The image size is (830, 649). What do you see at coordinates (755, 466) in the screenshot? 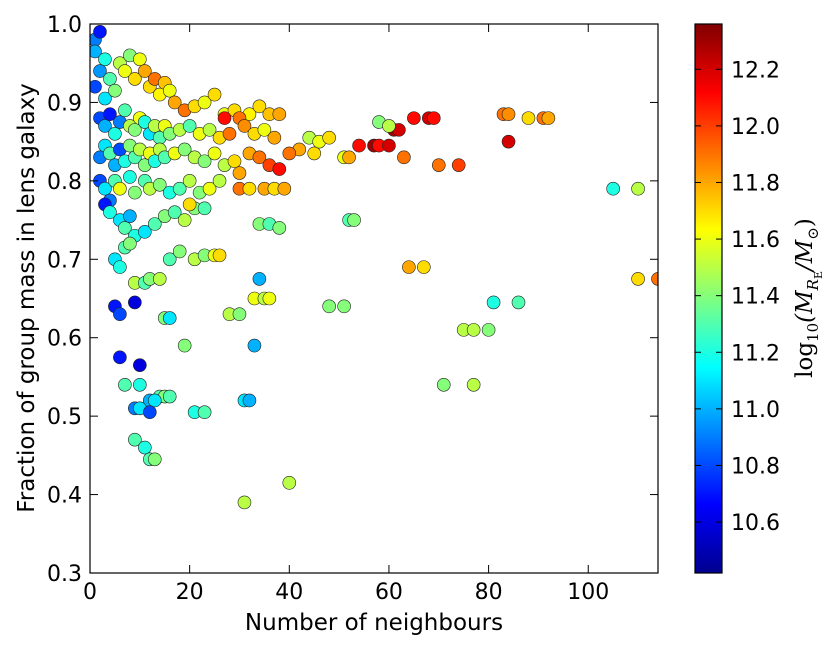
I see `colorbar-tick-label: 10.8` at bounding box center [755, 466].